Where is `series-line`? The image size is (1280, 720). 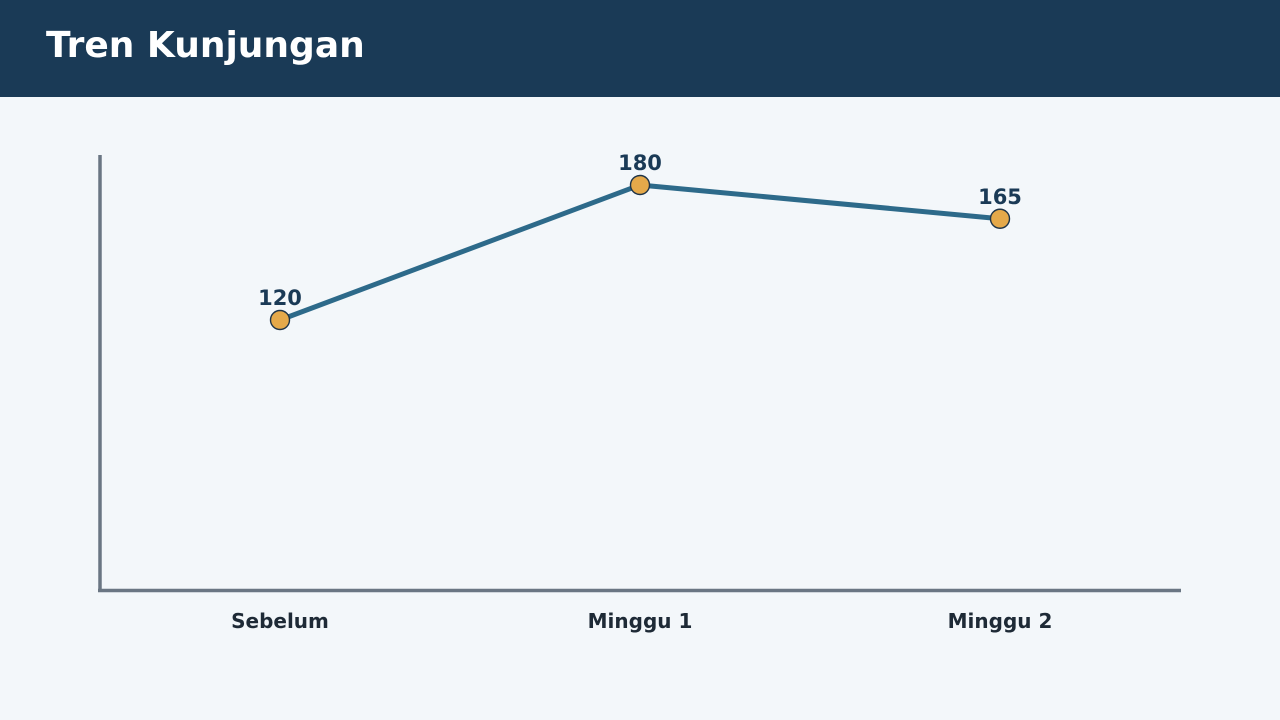
series-line is located at coordinates (640, 252).